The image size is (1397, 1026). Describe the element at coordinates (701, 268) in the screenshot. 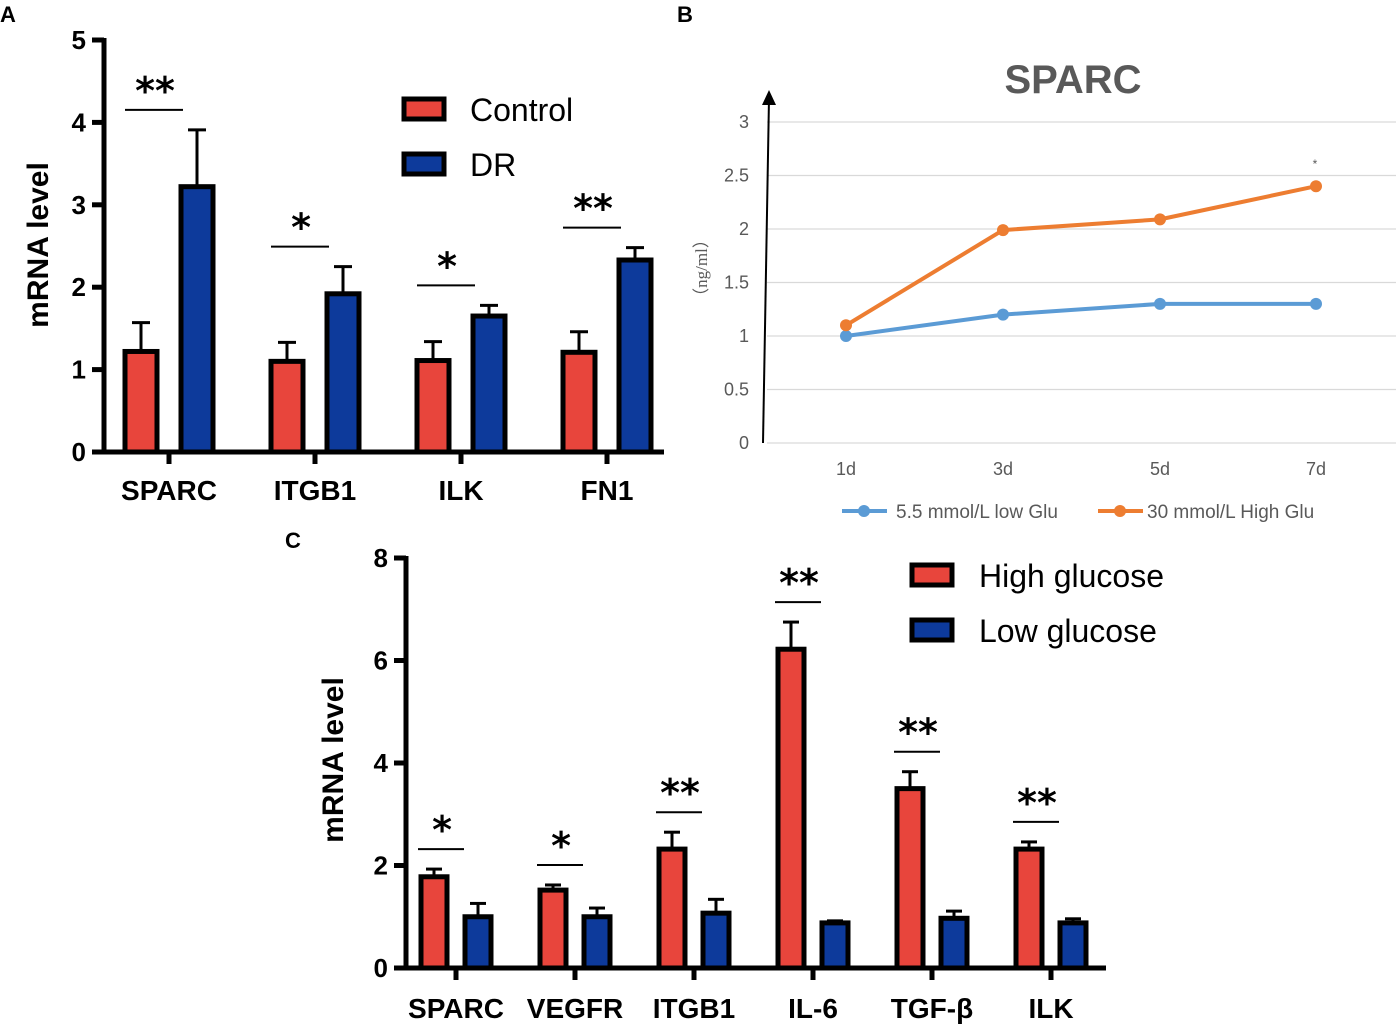

I see `panel-b-y-axis-label: （ng/ml）` at that location.